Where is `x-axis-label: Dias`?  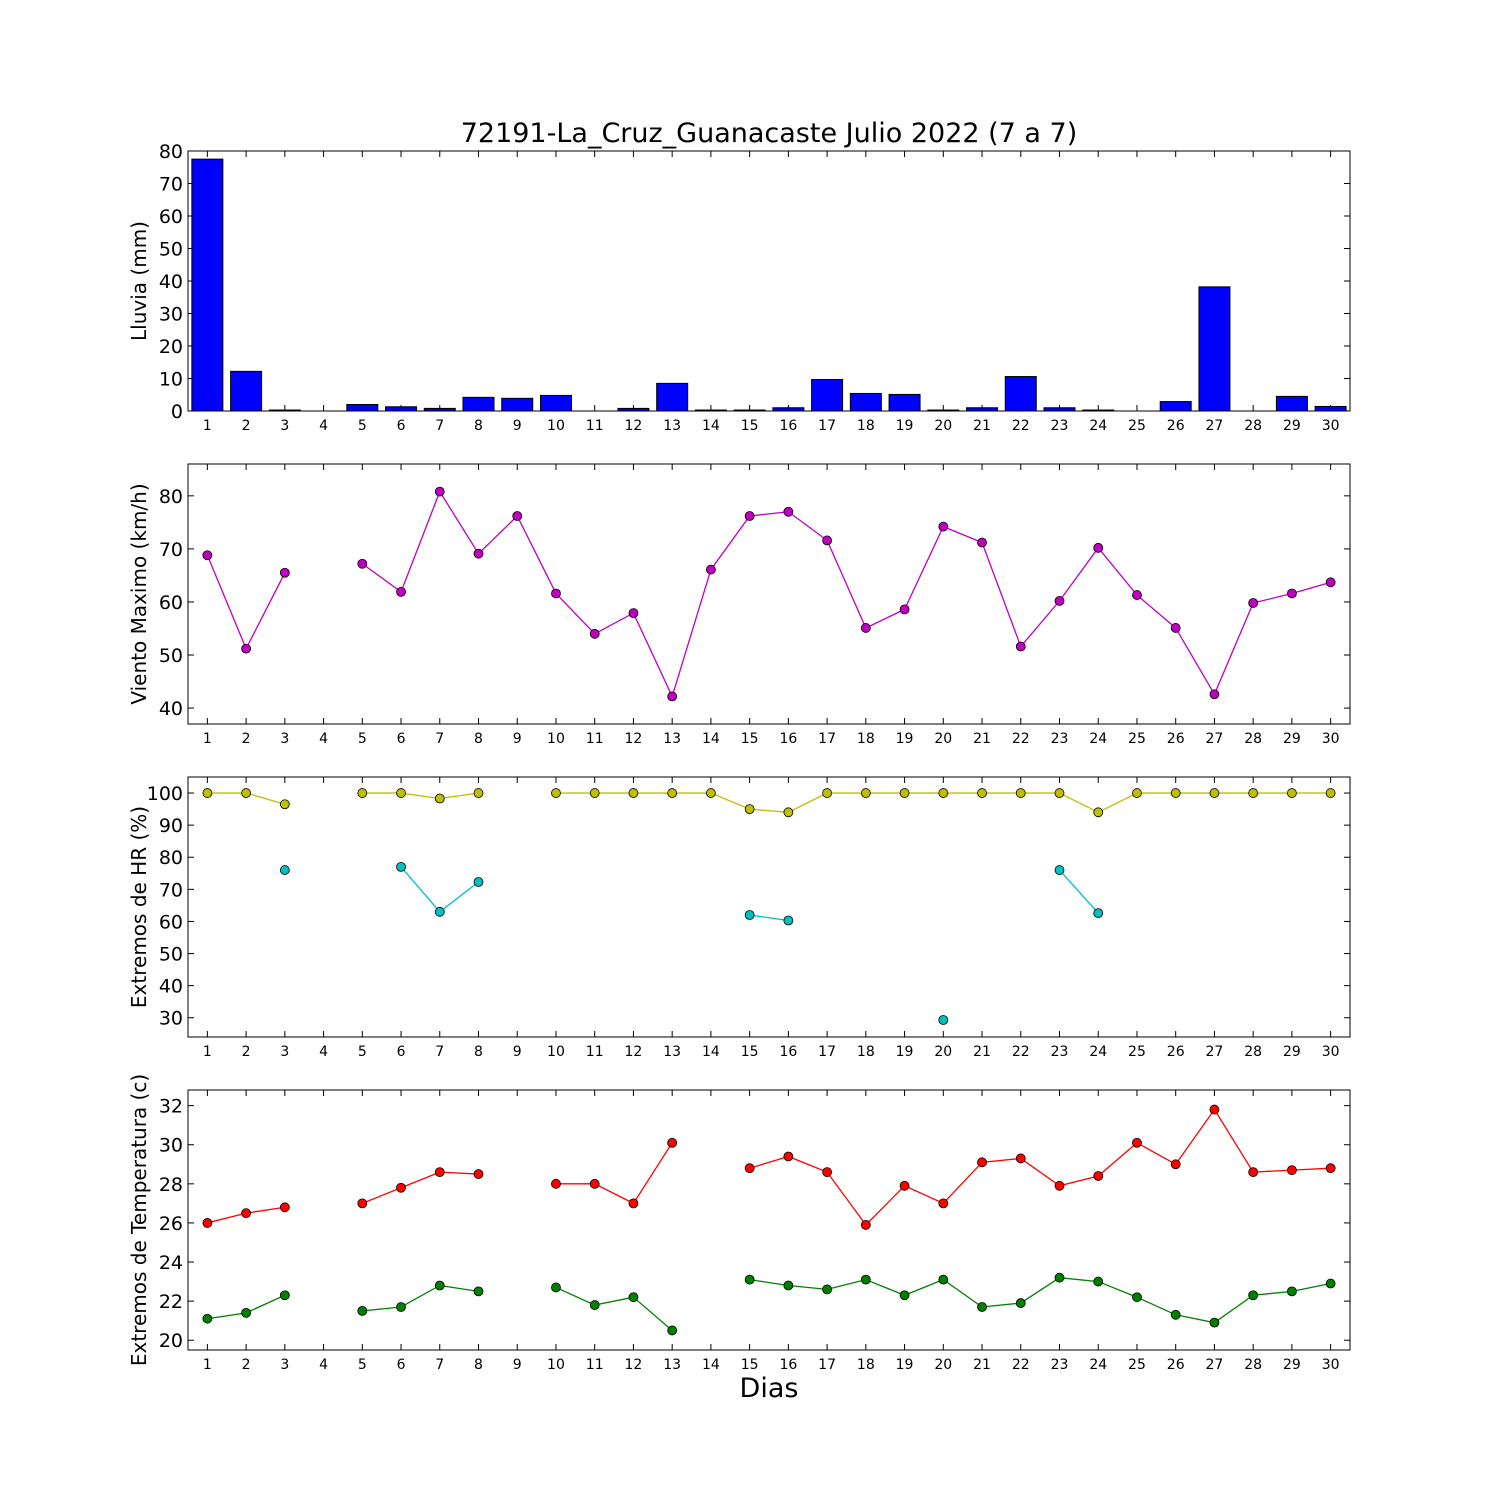 x-axis-label: Dias is located at coordinates (769, 1388).